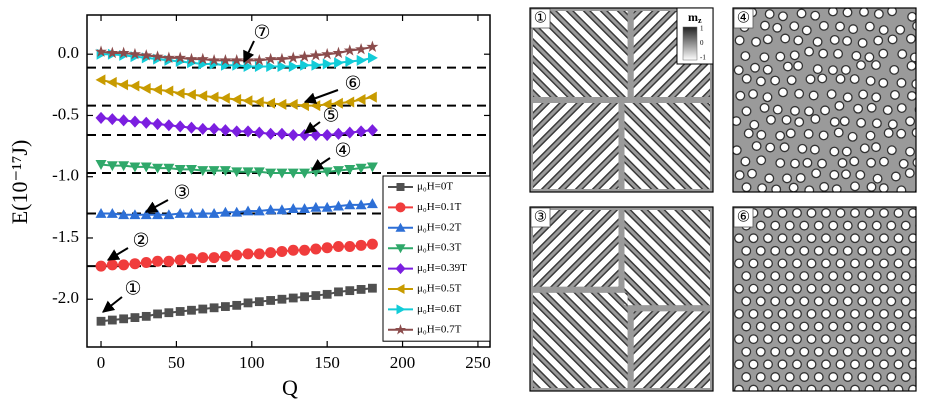 This screenshot has height=405, width=927. What do you see at coordinates (621, 100) in the screenshot?
I see `panel-frame` at bounding box center [621, 100].